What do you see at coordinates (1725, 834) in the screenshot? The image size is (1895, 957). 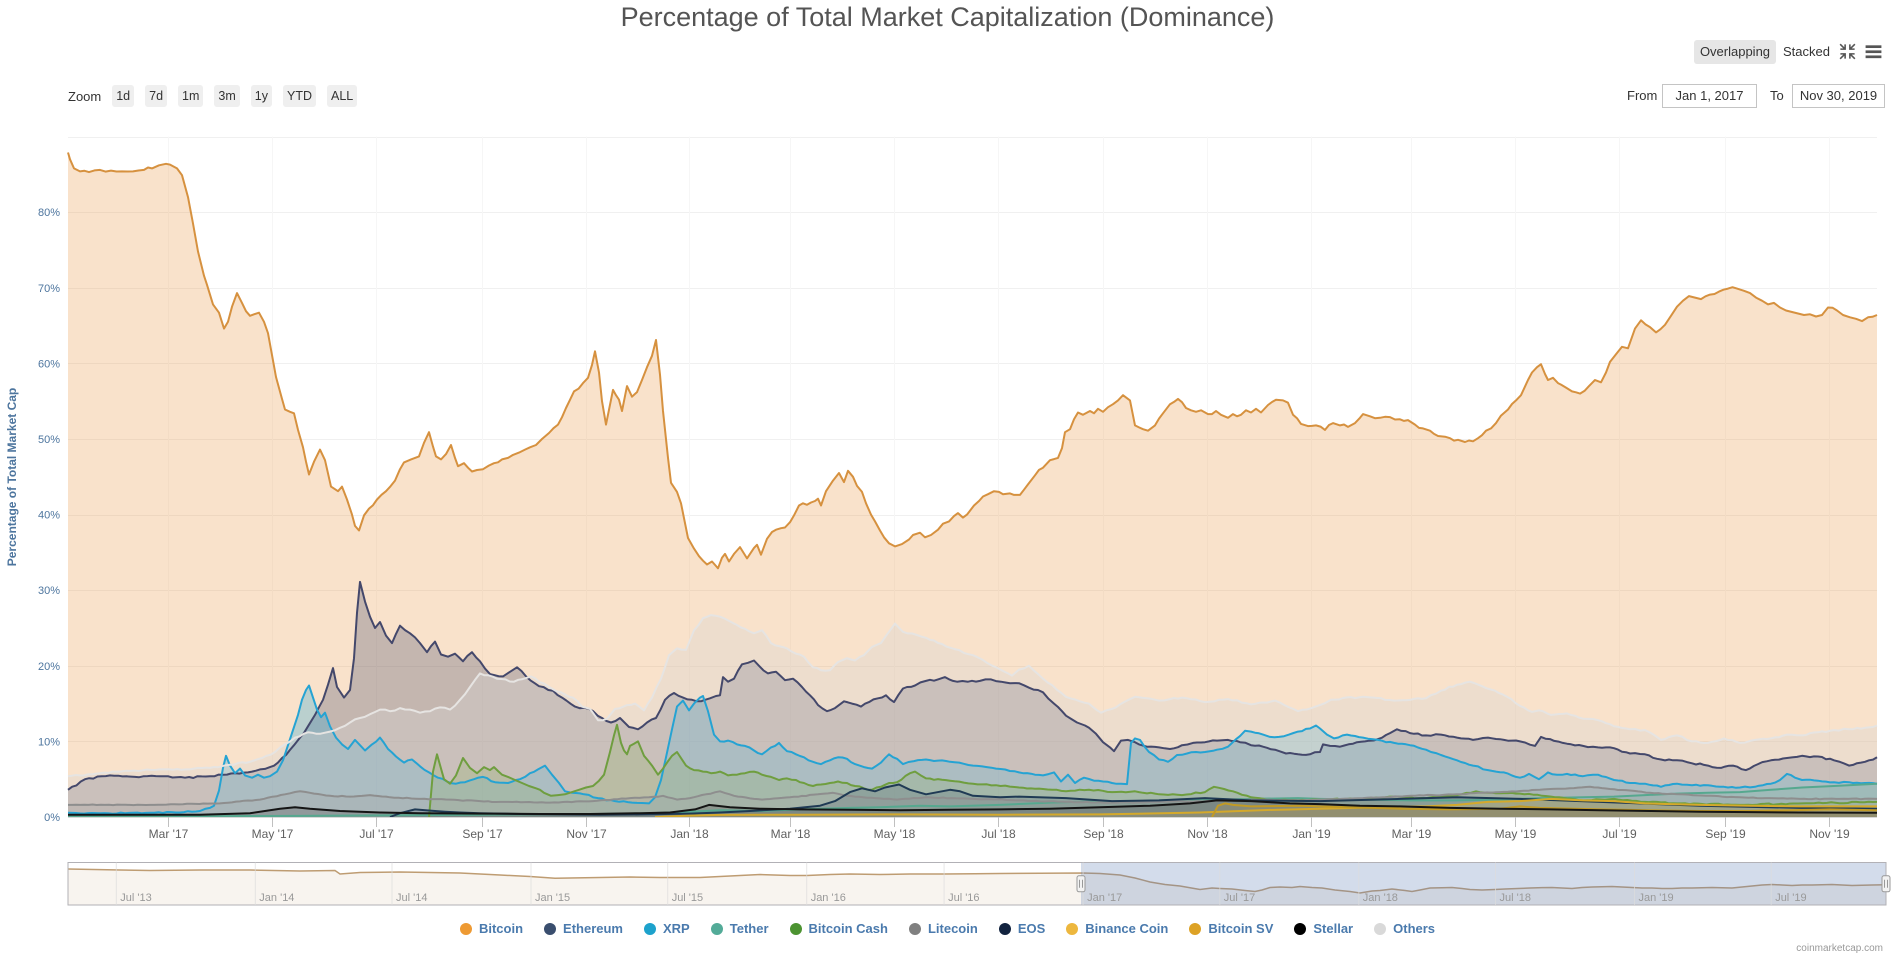 I see `svg-text: Sep '19` at bounding box center [1725, 834].